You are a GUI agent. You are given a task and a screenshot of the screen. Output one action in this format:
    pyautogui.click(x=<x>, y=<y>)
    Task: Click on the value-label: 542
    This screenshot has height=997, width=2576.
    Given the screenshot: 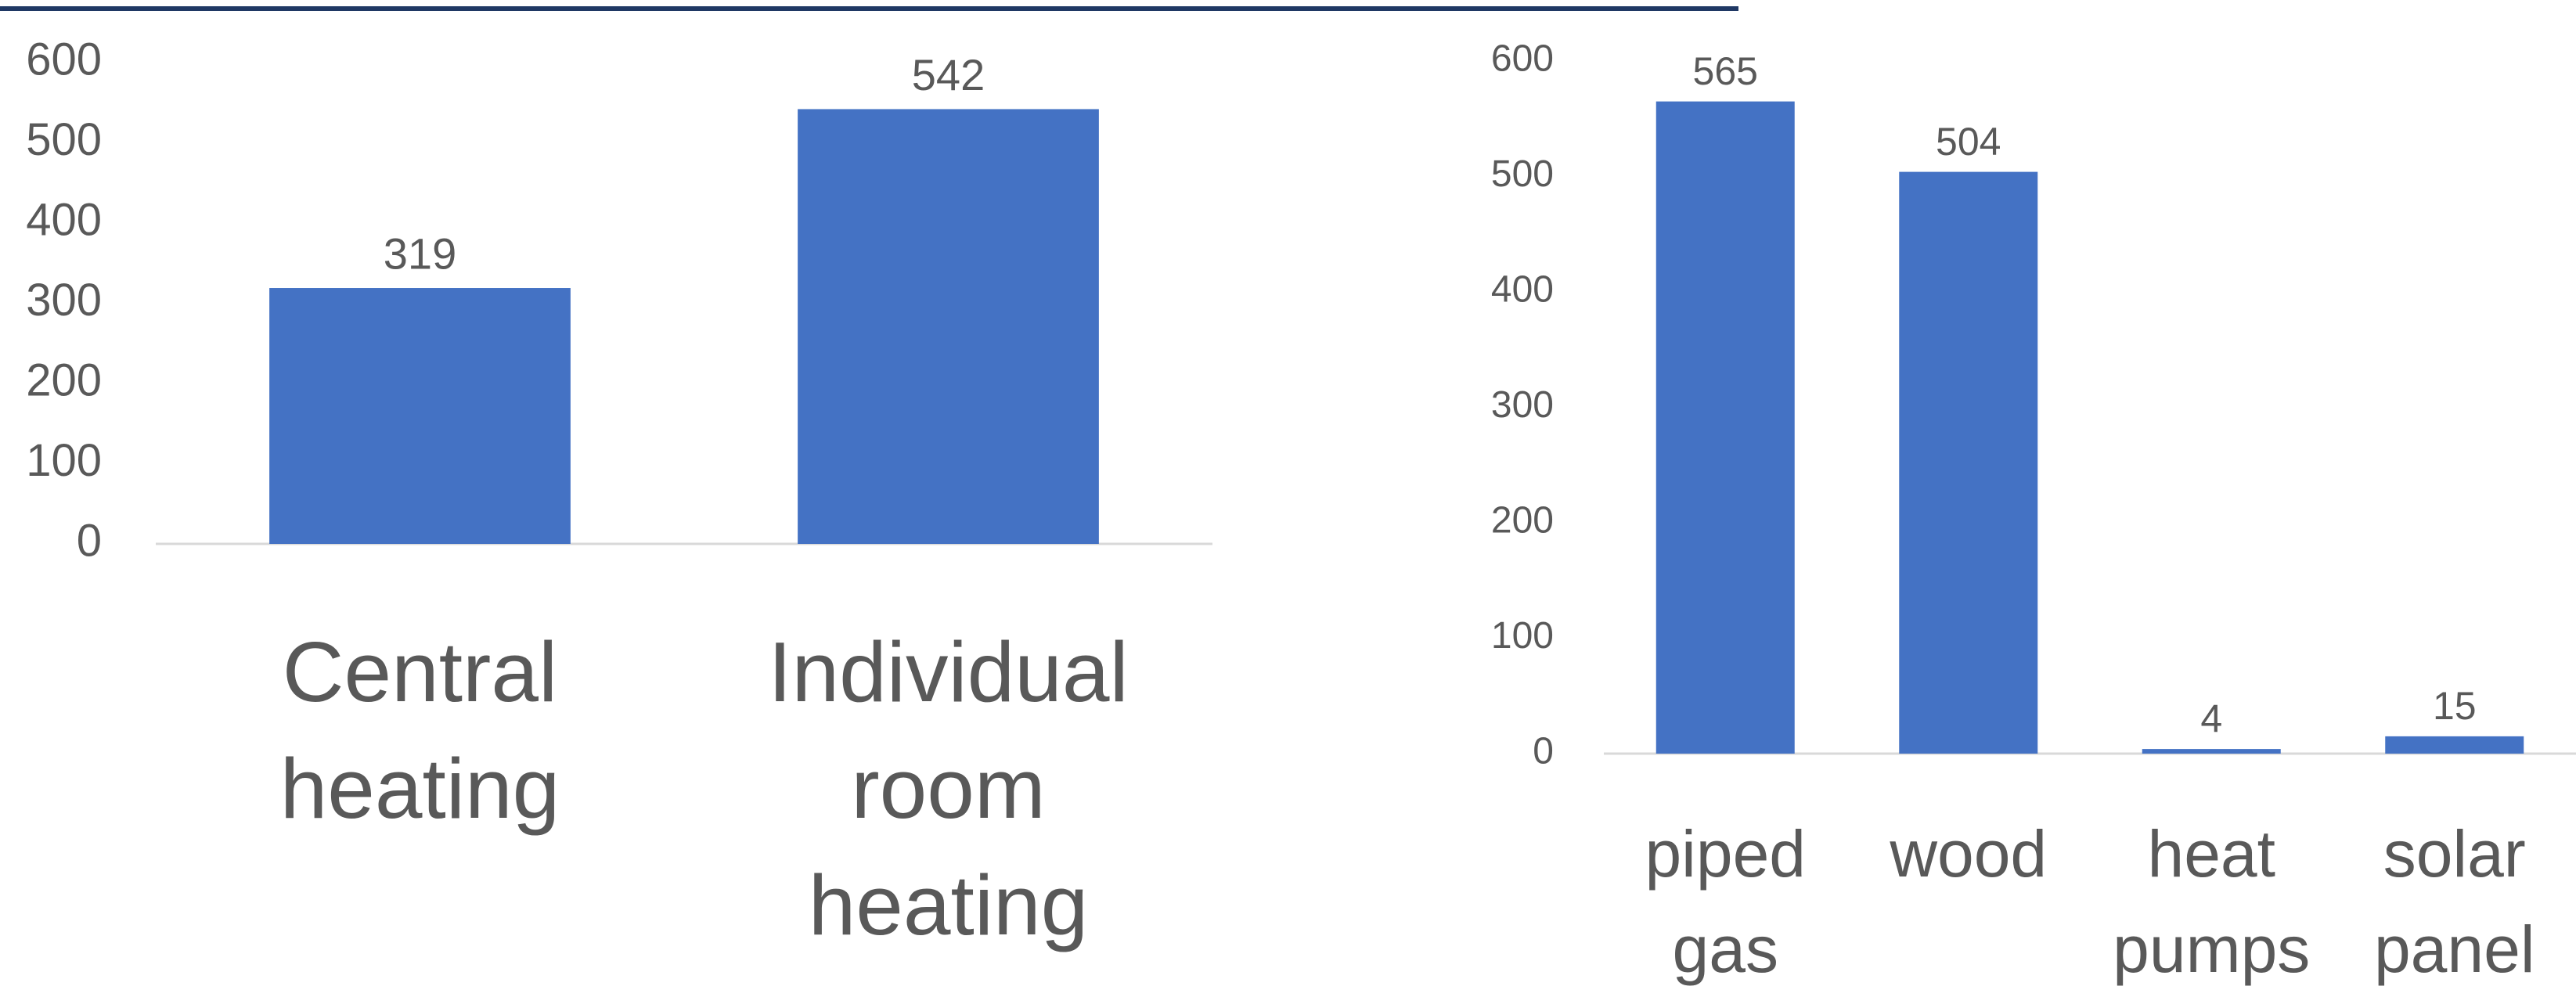 What is the action you would take?
    pyautogui.click(x=948, y=74)
    